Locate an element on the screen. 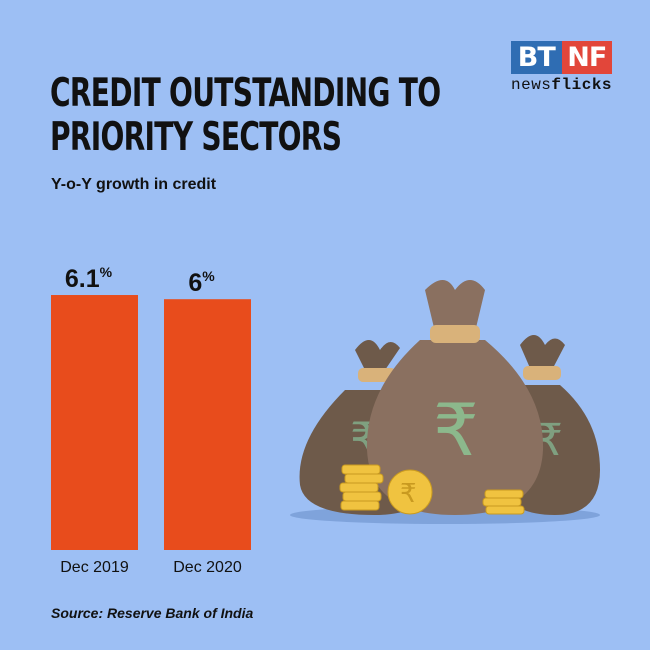 The width and height of the screenshot is (650, 650). category-label: Dec 2020 is located at coordinates (207, 567).